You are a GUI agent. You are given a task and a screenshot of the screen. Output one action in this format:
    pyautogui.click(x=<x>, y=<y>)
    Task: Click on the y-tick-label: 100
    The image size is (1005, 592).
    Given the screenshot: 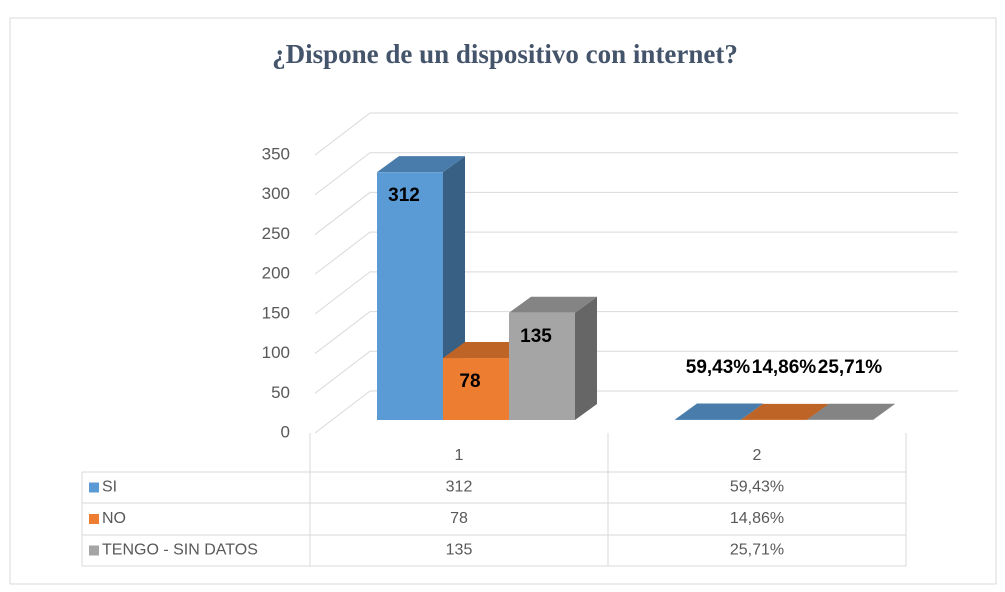 What is the action you would take?
    pyautogui.click(x=276, y=352)
    